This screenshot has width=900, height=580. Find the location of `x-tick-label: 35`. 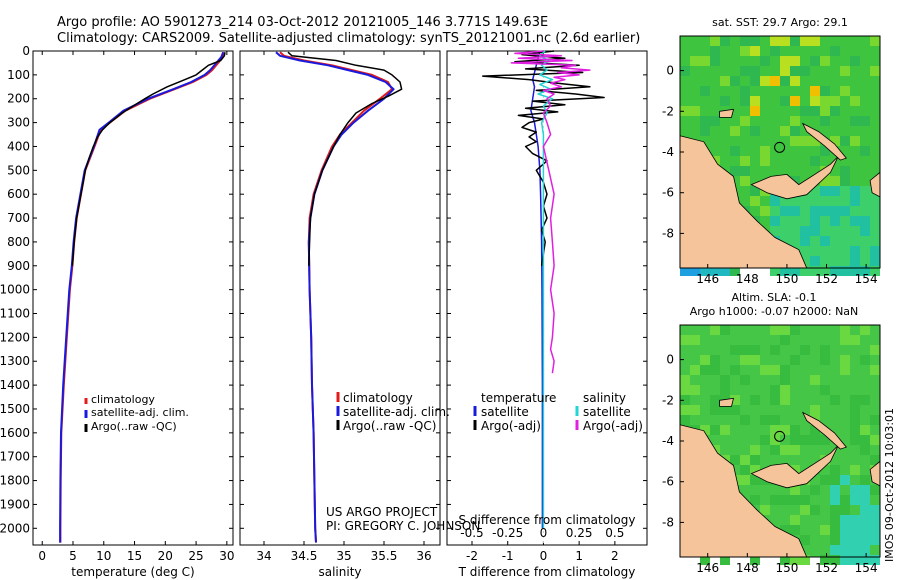

x-tick-label: 35 is located at coordinates (343, 556).